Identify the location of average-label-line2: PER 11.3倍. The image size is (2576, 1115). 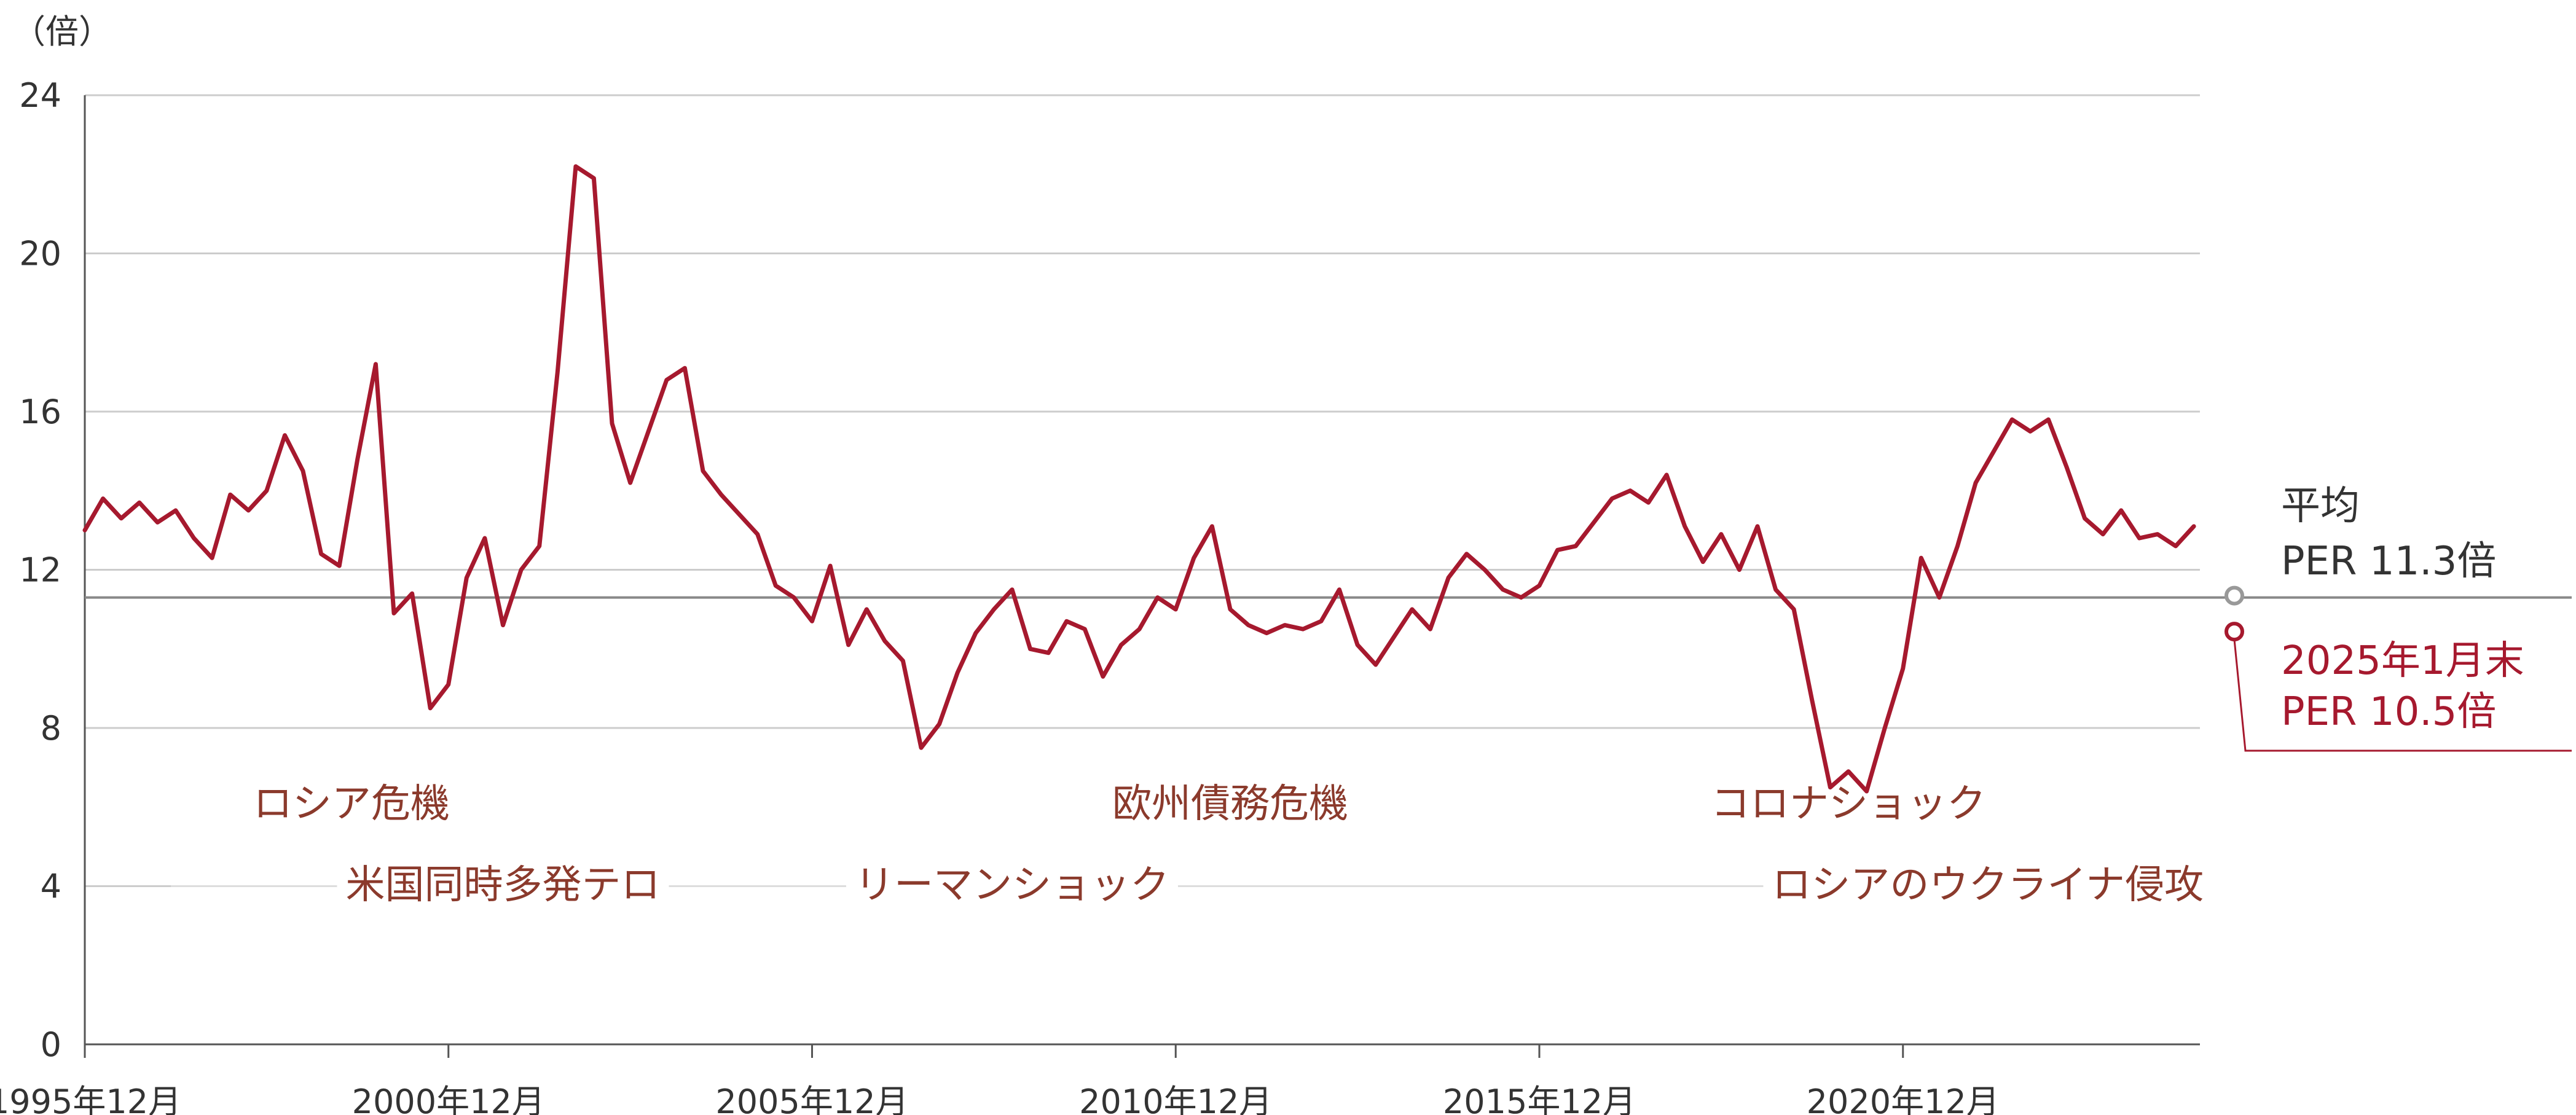
(2388, 561).